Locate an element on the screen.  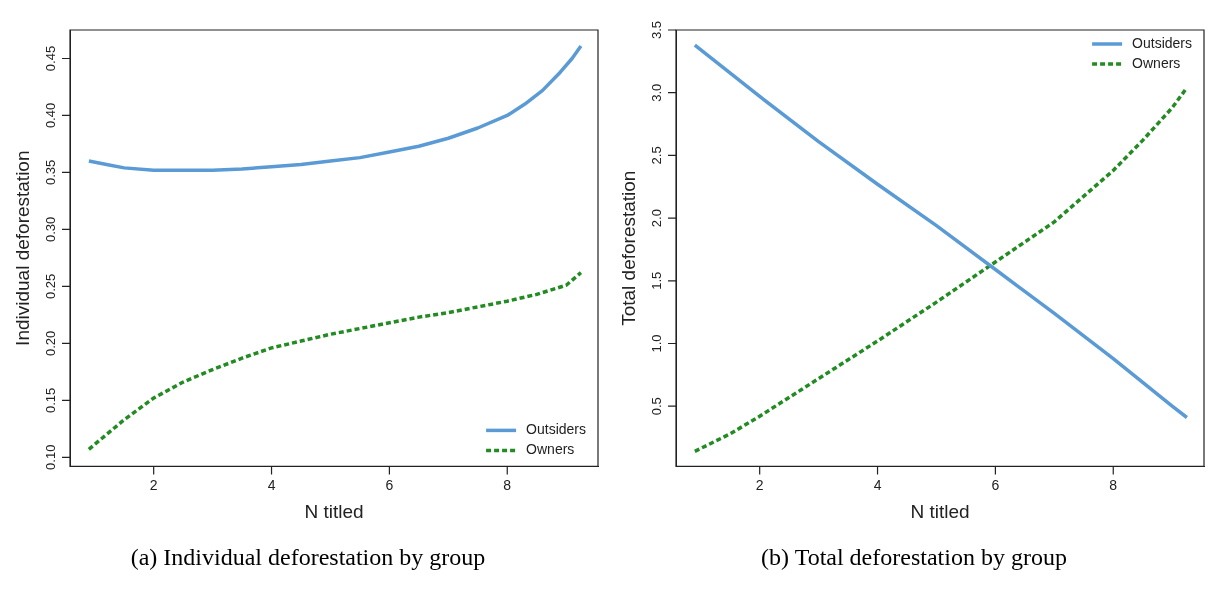
y-tick-label: 2.0 is located at coordinates (657, 218).